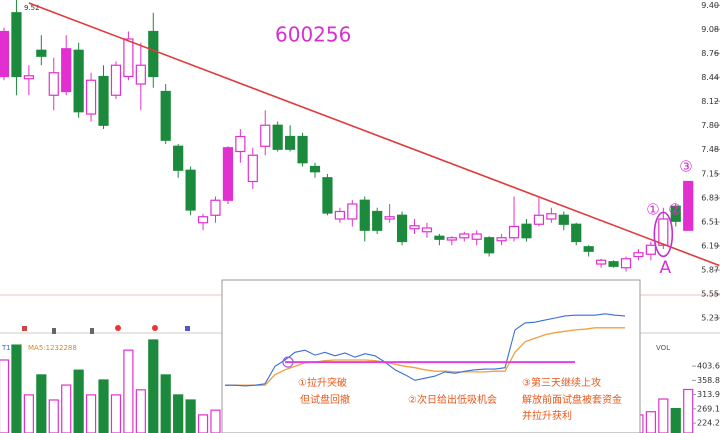 This screenshot has width=720, height=433. Describe the element at coordinates (710, 5) in the screenshot. I see `y-tick-label: 9.40` at that location.